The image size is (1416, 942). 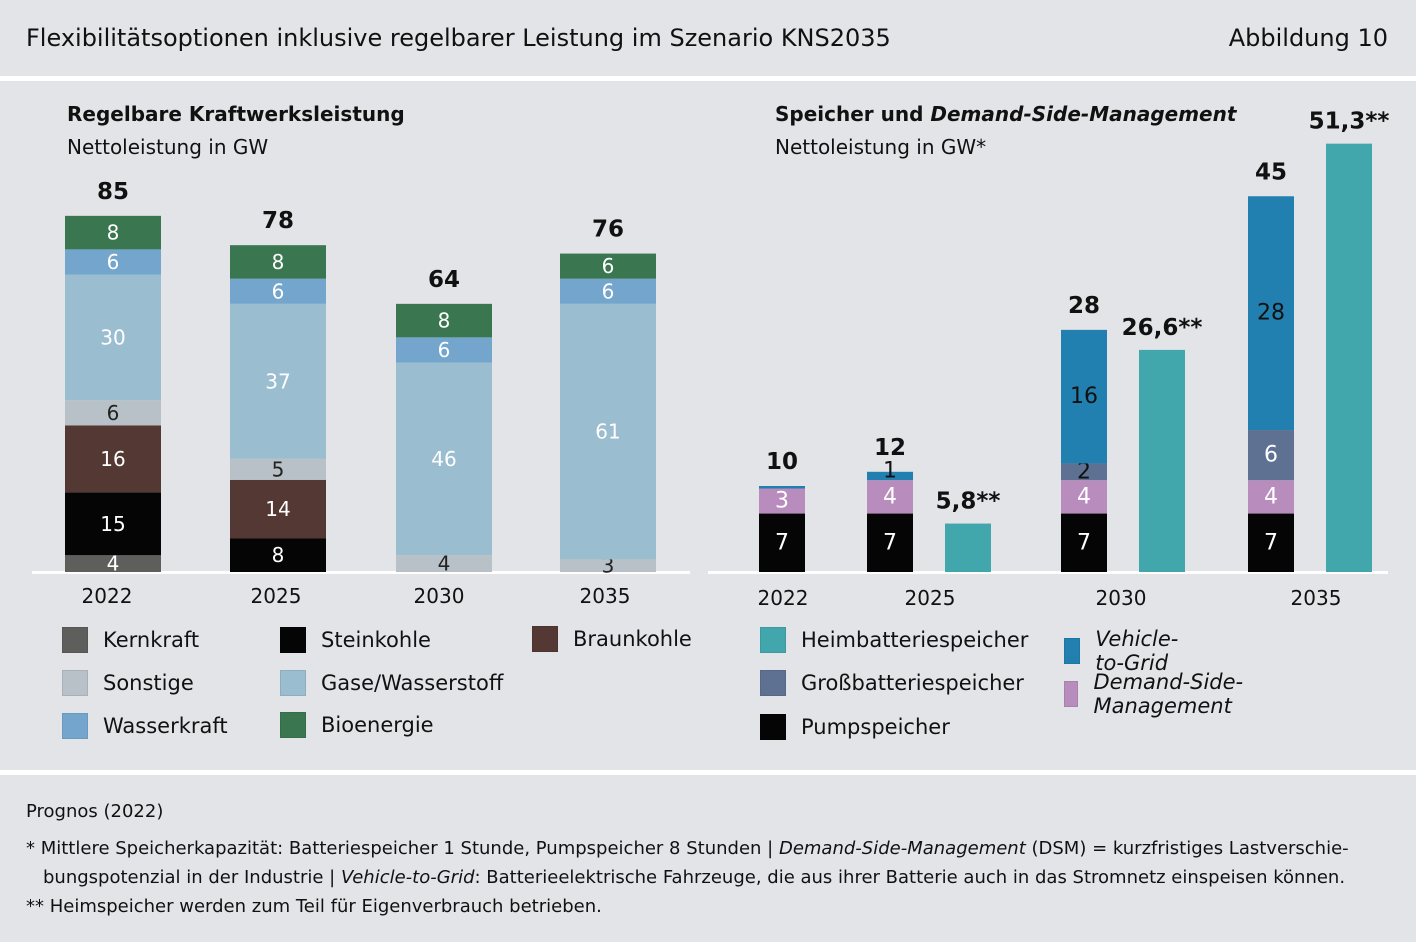 I want to click on bar-wasserkraft-2025, so click(x=278, y=291).